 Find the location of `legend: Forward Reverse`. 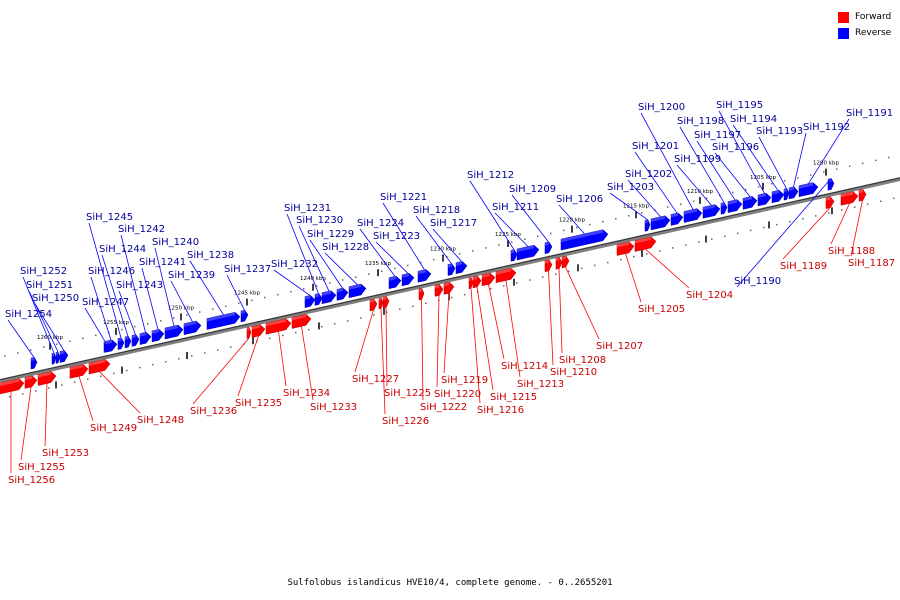

legend: Forward Reverse is located at coordinates (864, 25).